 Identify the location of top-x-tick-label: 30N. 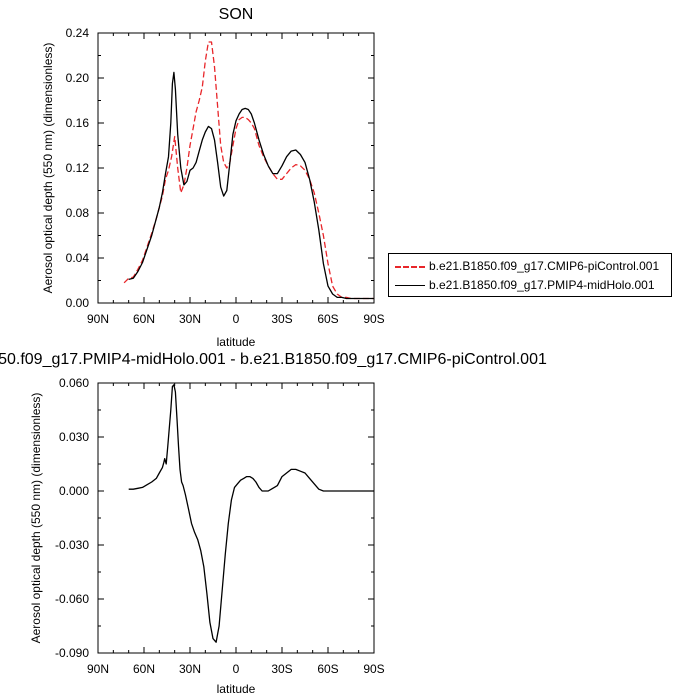
(190, 319).